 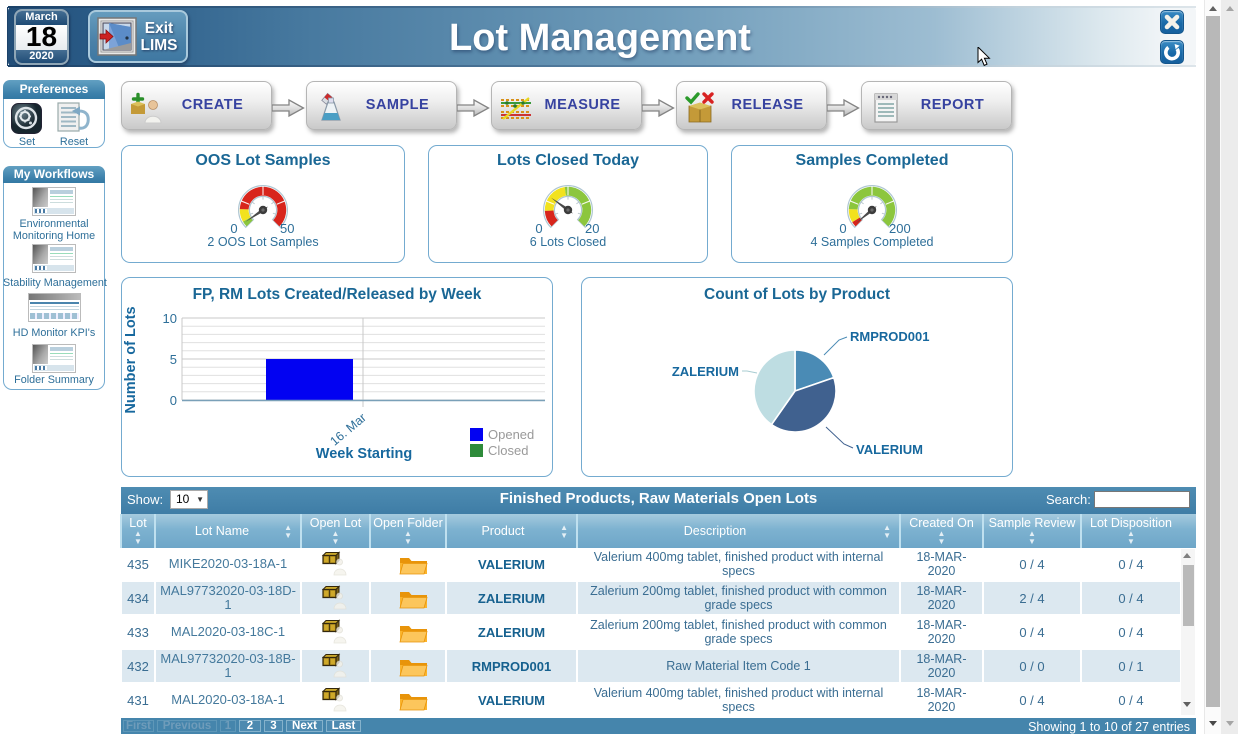 What do you see at coordinates (173, 400) in the screenshot?
I see `svg-text: 0` at bounding box center [173, 400].